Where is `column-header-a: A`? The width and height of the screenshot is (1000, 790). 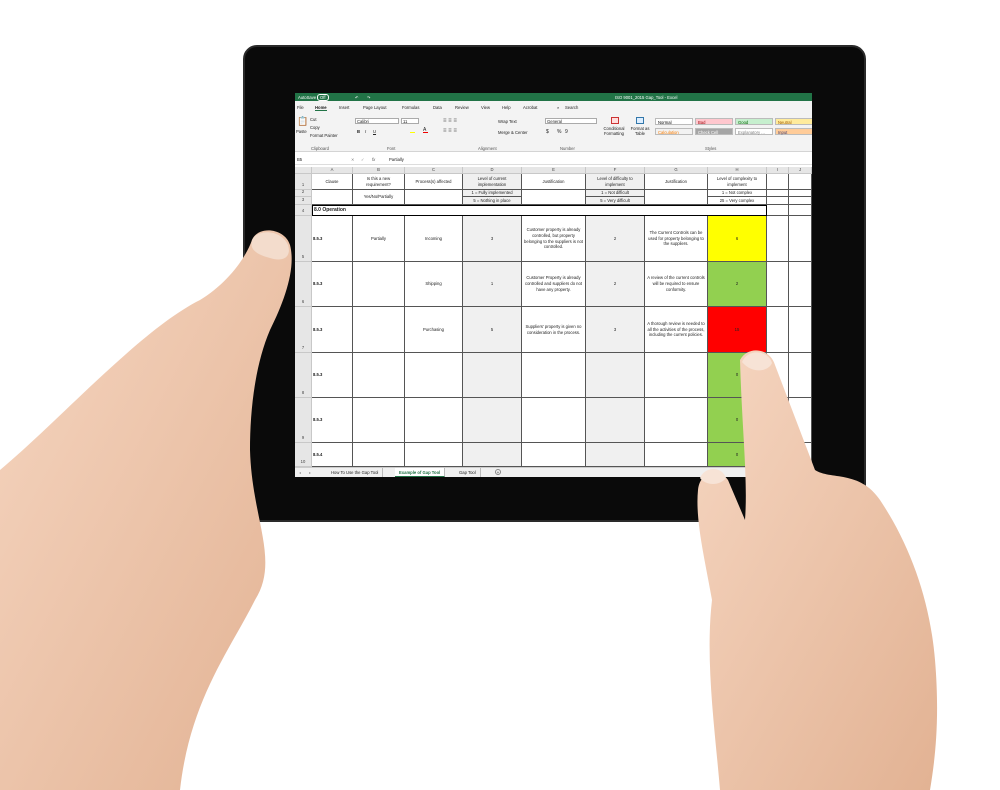 column-header-a: A is located at coordinates (332, 170).